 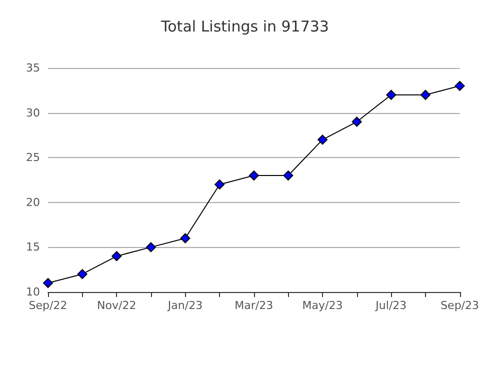 I want to click on x-tick-label: Sep/23, so click(x=459, y=305).